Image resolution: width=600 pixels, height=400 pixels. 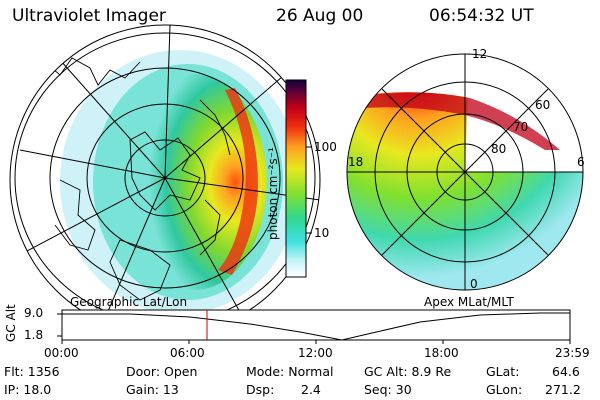 I want to click on timeline-xtick-1200: 12:00, so click(x=315, y=353).